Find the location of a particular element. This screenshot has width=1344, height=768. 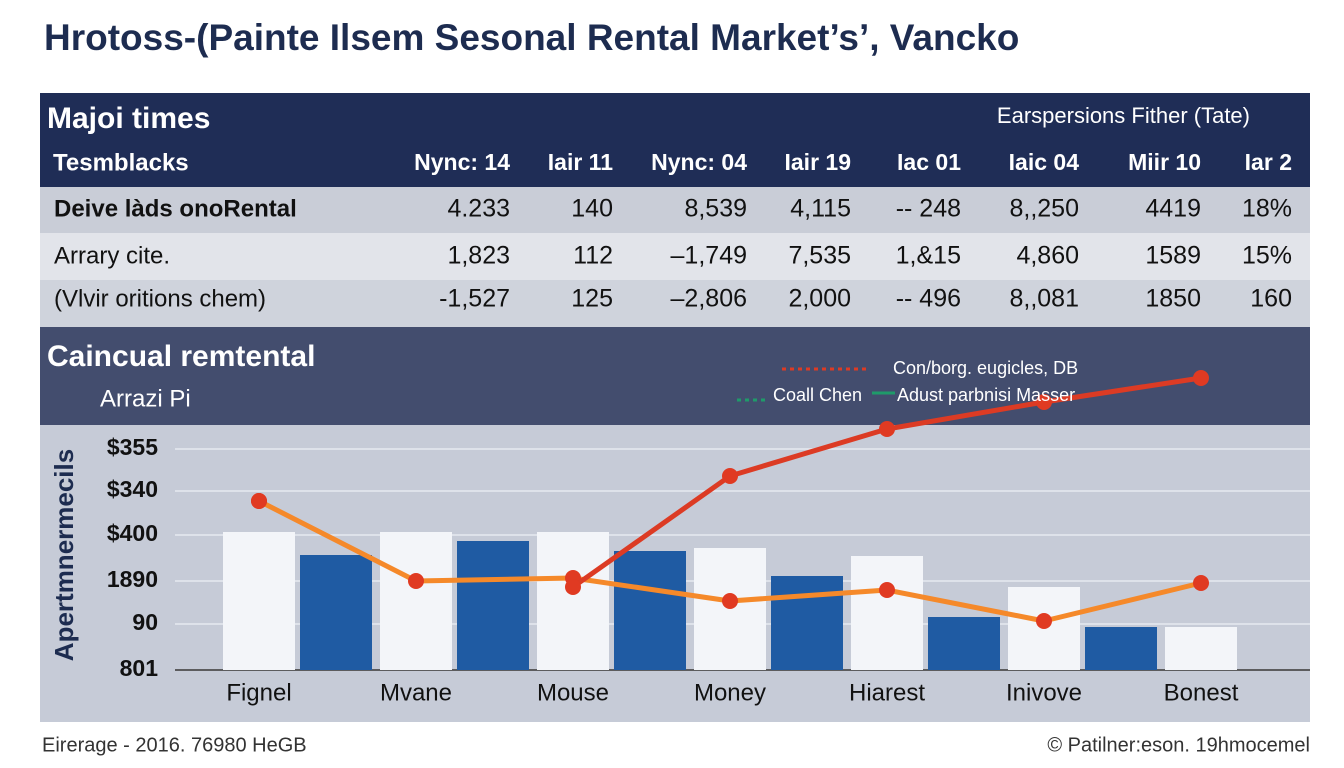

cell: 140 is located at coordinates (592, 209).